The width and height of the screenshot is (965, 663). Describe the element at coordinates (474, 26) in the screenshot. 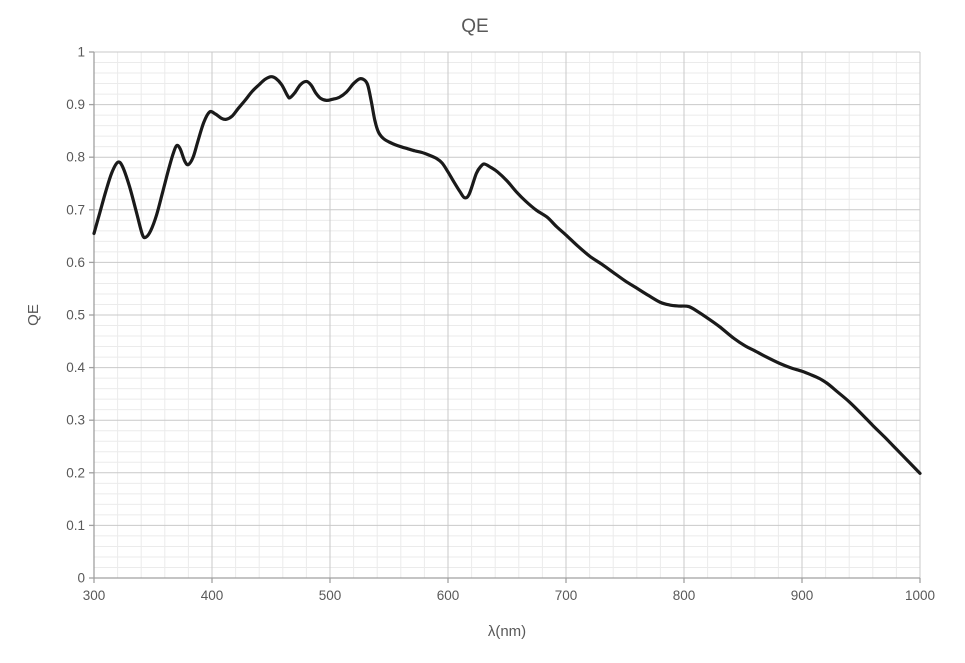

I see `chart-title: QE` at that location.